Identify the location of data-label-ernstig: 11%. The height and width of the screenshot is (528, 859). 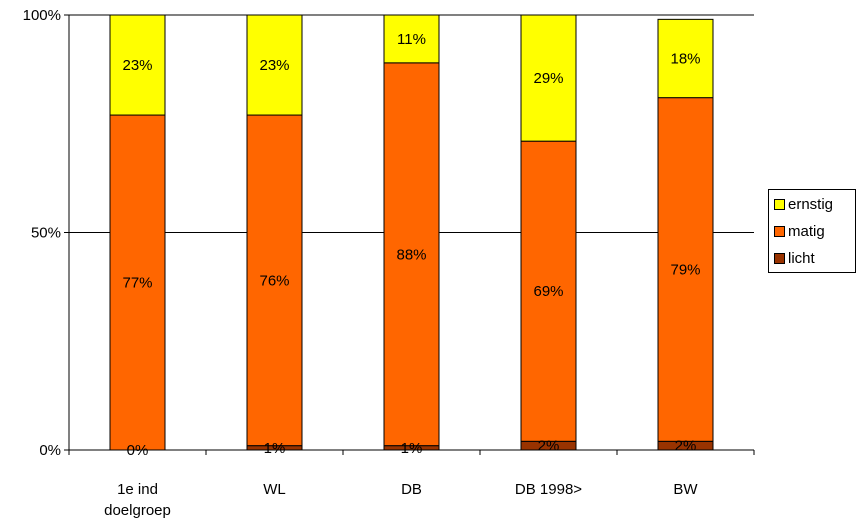
(411, 39).